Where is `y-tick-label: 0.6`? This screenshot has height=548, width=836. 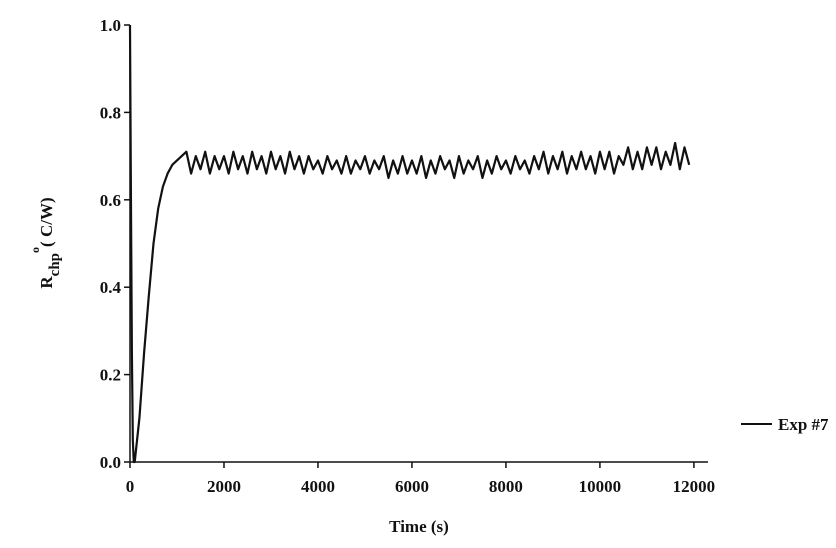 y-tick-label: 0.6 is located at coordinates (110, 200).